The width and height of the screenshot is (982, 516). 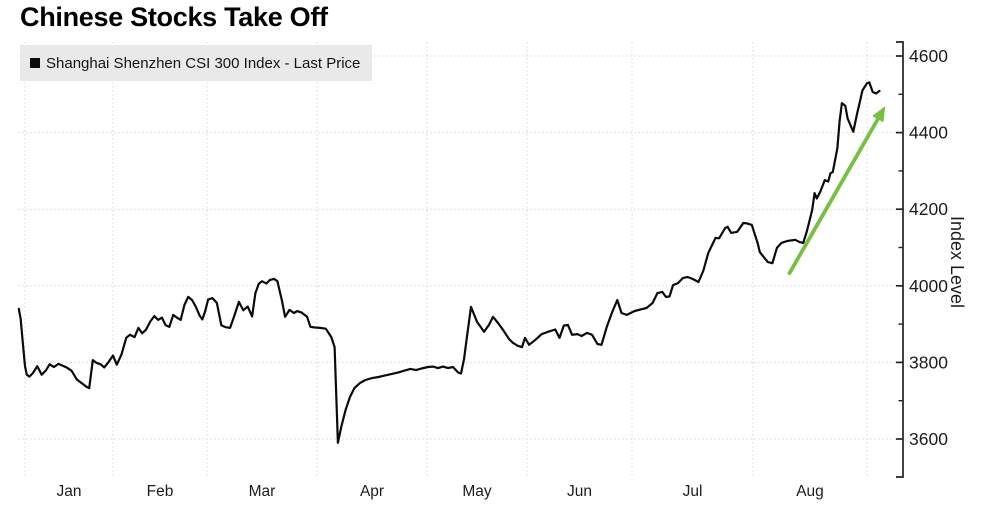 I want to click on x-tick-label: Feb, so click(x=160, y=491).